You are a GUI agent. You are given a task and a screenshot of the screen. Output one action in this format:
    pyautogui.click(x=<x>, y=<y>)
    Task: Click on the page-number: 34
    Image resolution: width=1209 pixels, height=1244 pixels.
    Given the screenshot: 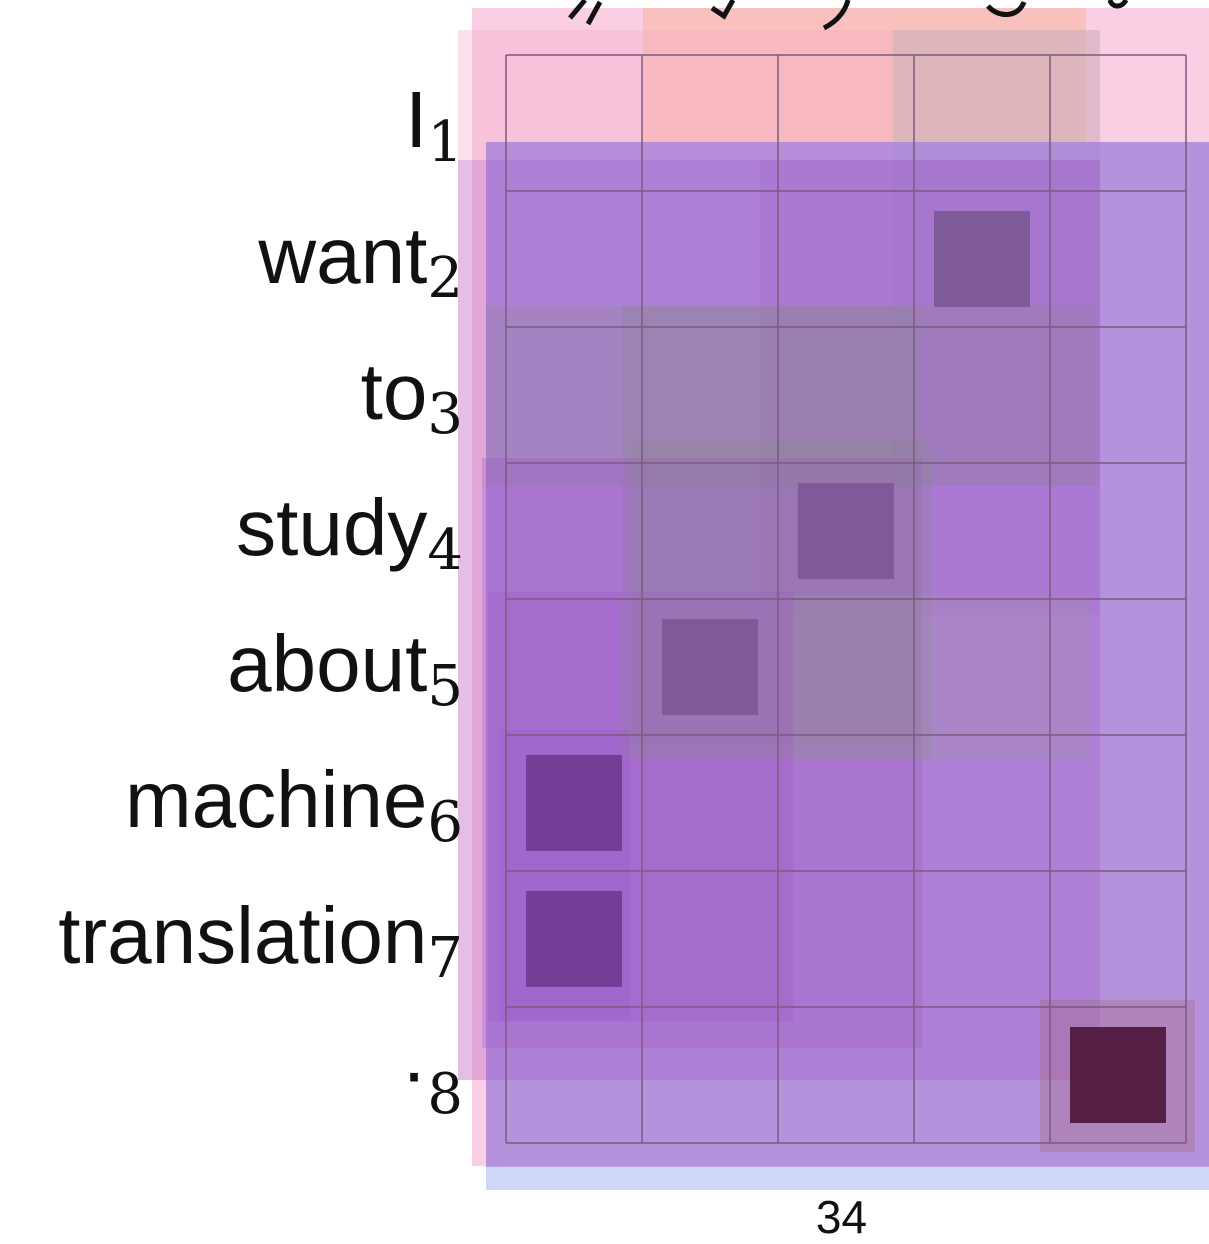 What is the action you would take?
    pyautogui.click(x=841, y=1217)
    